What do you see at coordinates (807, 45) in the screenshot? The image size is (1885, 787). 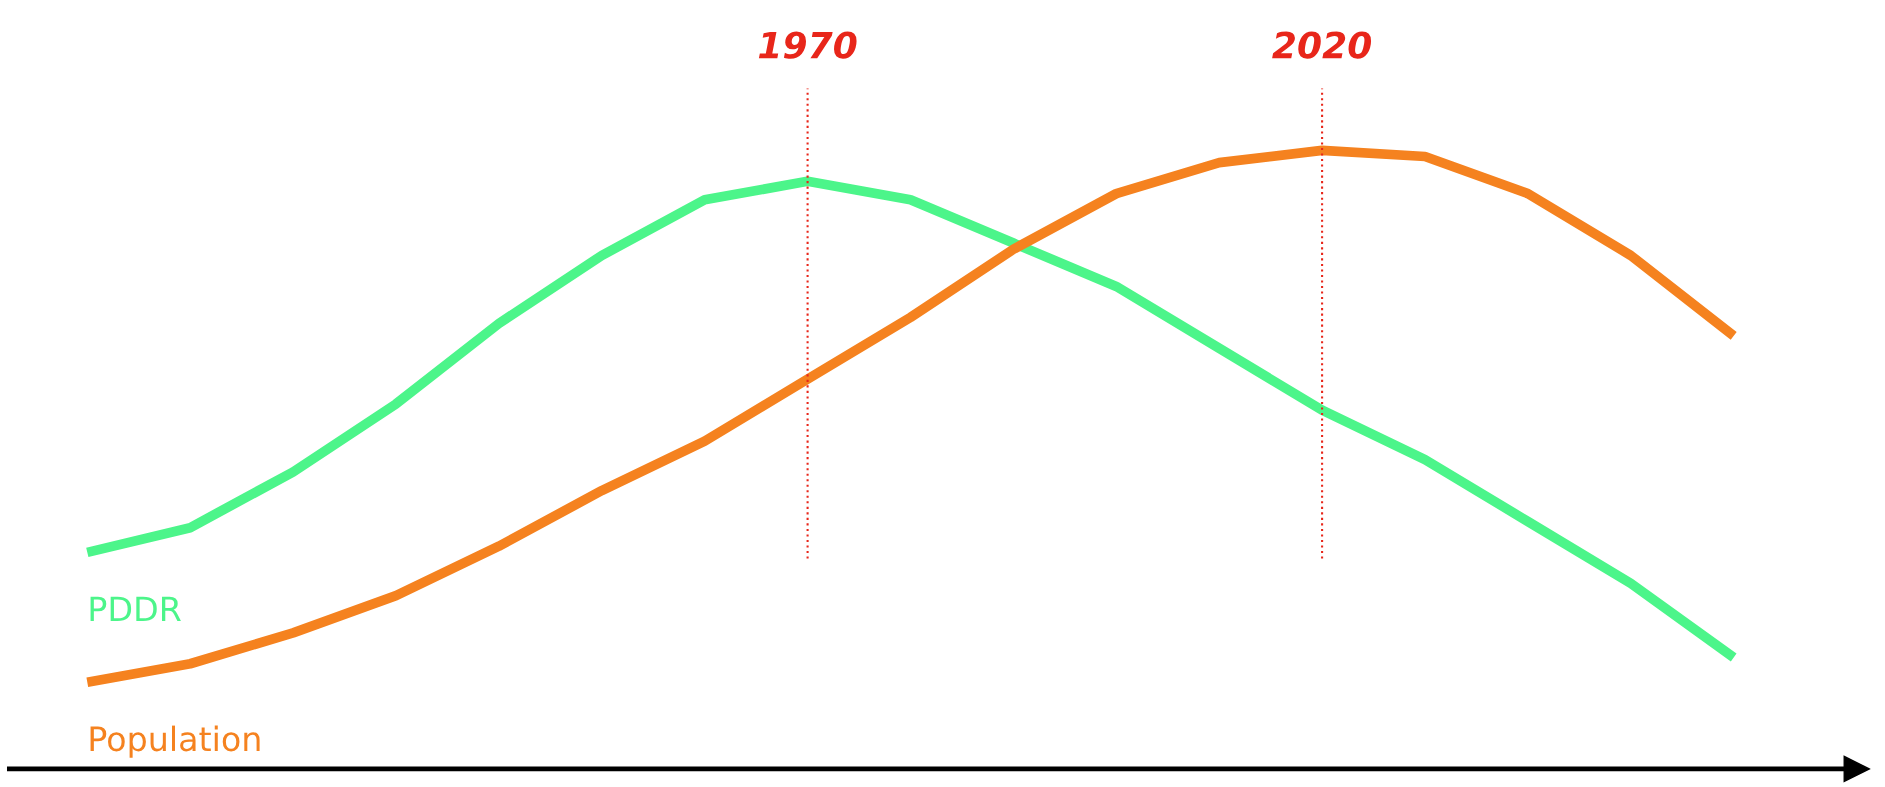 I see `text: 1970` at bounding box center [807, 45].